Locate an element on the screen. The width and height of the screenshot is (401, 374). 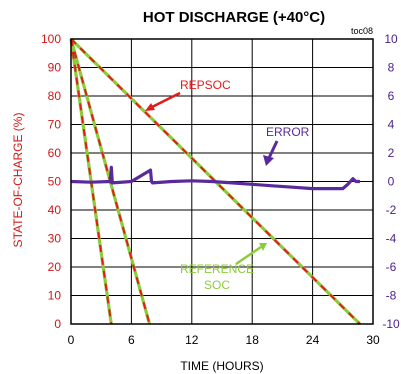
x-tick-label: 0 is located at coordinates (71, 340).